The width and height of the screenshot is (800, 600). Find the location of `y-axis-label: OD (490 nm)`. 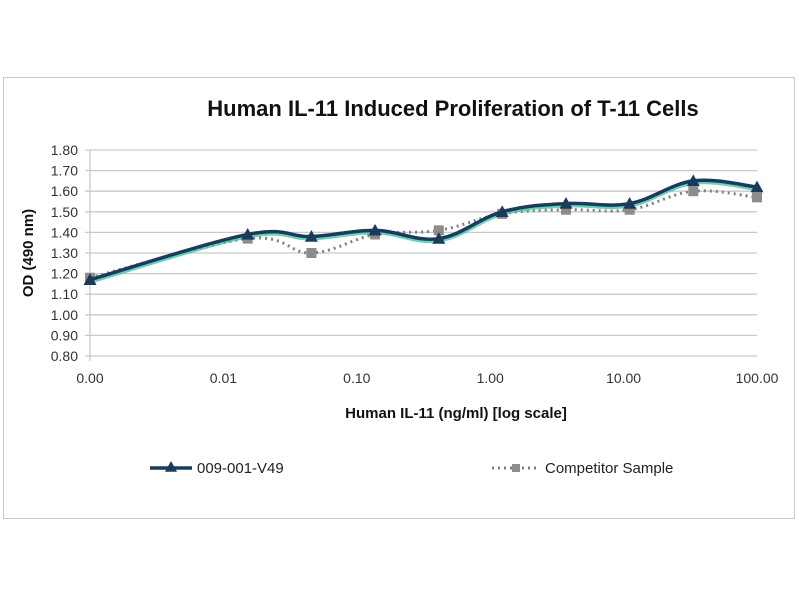

y-axis-label: OD (490 nm) is located at coordinates (28, 253).